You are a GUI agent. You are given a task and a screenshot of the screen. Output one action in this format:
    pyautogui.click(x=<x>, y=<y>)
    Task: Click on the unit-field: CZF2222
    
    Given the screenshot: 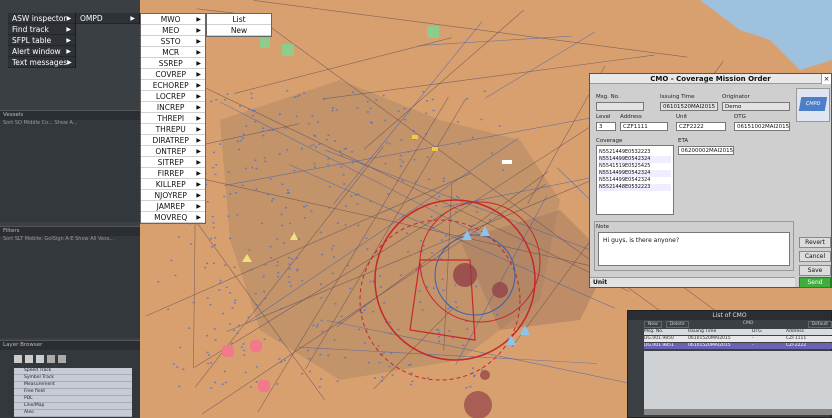 What is the action you would take?
    pyautogui.click(x=701, y=126)
    